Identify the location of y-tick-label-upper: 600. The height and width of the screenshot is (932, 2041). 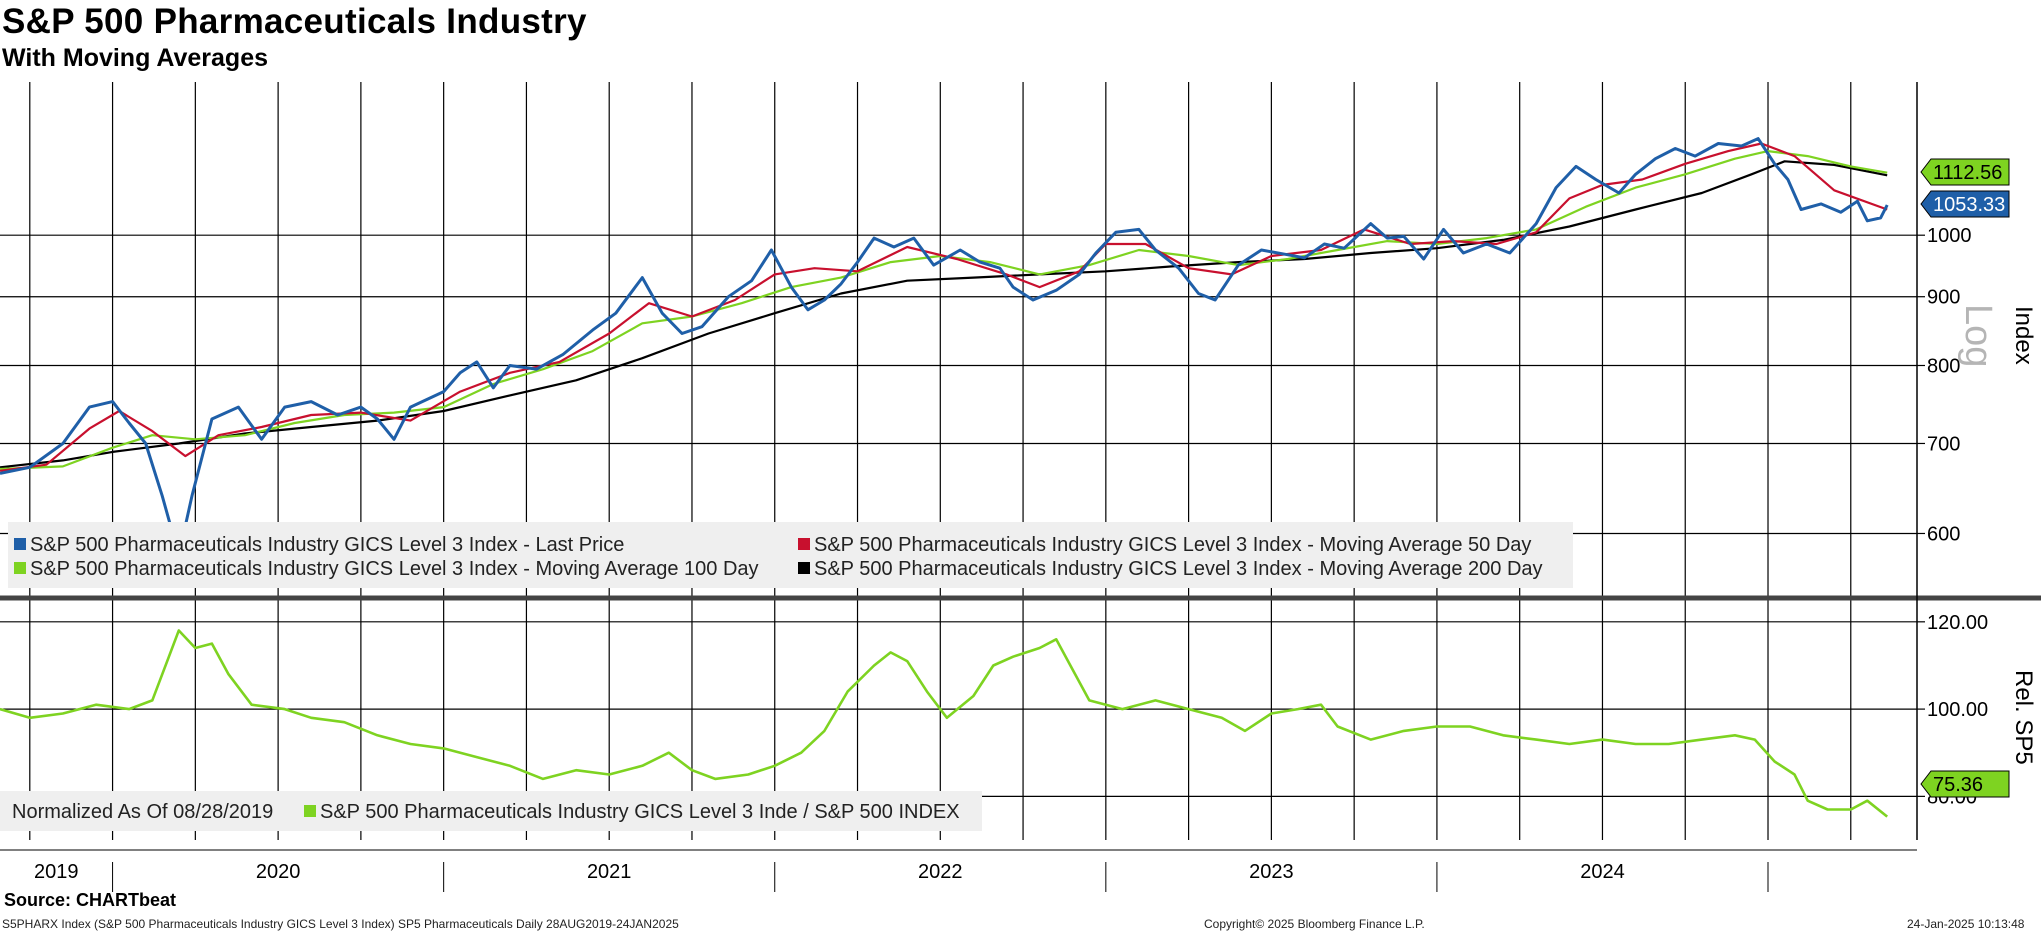
(1943, 534).